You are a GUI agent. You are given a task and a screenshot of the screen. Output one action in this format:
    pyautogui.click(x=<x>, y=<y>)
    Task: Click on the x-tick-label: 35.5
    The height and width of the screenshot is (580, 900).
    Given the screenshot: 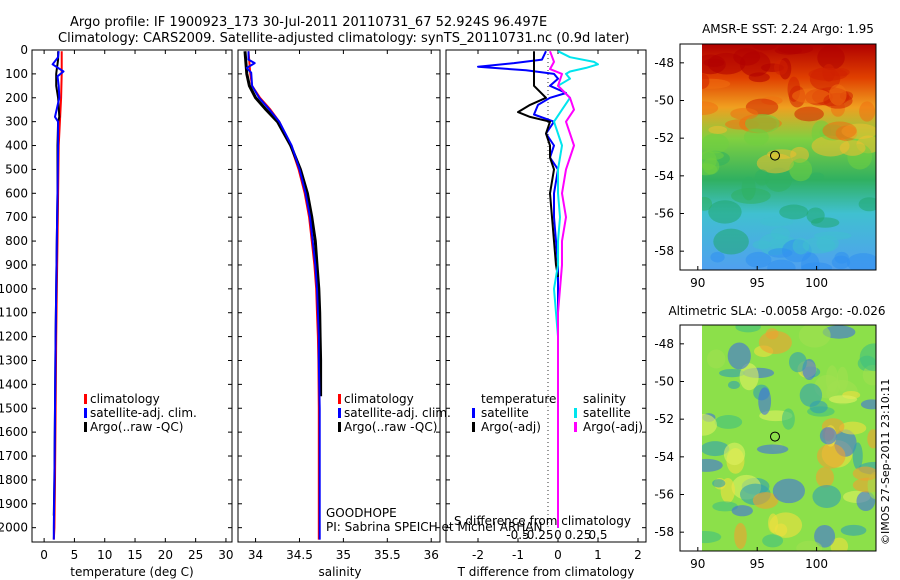 What is the action you would take?
    pyautogui.click(x=387, y=555)
    